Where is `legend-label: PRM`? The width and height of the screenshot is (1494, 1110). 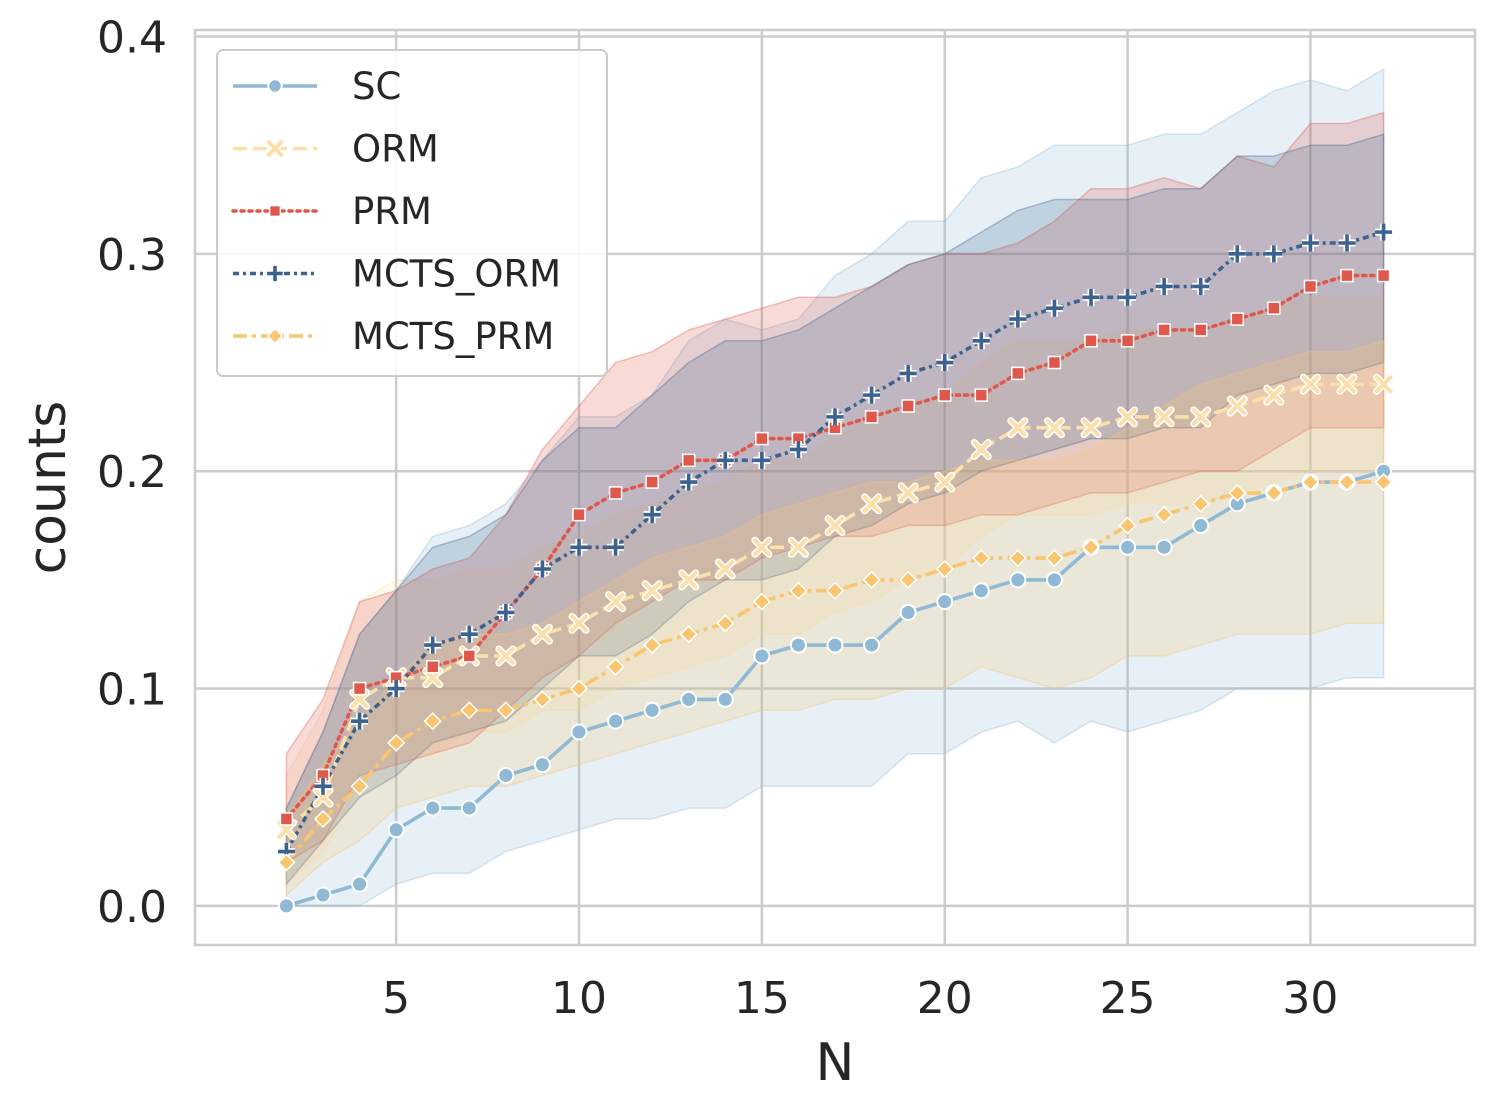 legend-label: PRM is located at coordinates (392, 211).